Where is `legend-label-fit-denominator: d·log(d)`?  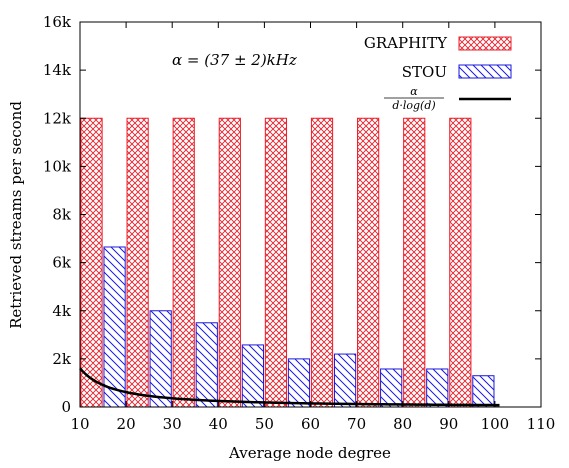
legend-label-fit-denominator: d·log(d) is located at coordinates (413, 105).